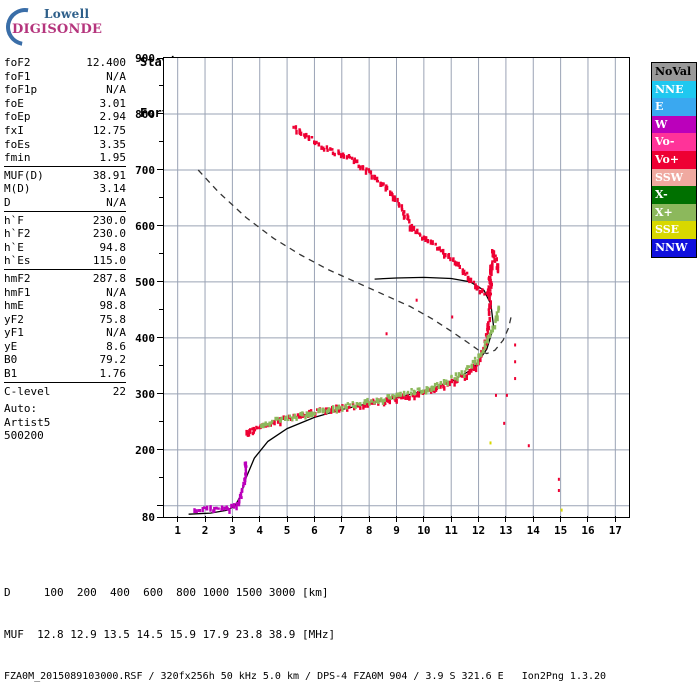 This screenshot has height=698, width=700. What do you see at coordinates (109, 130) in the screenshot?
I see `param-value: 12.75` at bounding box center [109, 130].